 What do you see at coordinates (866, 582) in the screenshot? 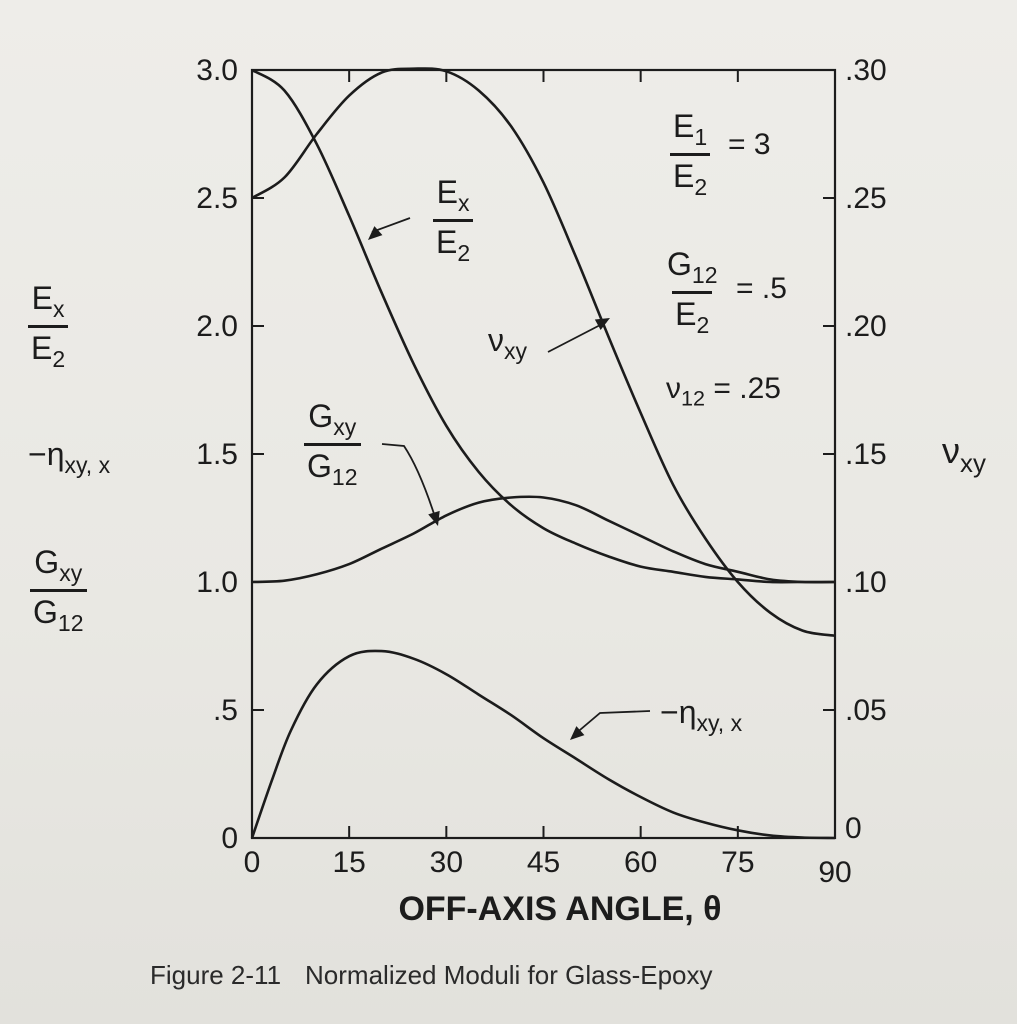
I see `y-right-tick-label: .10` at bounding box center [866, 582].